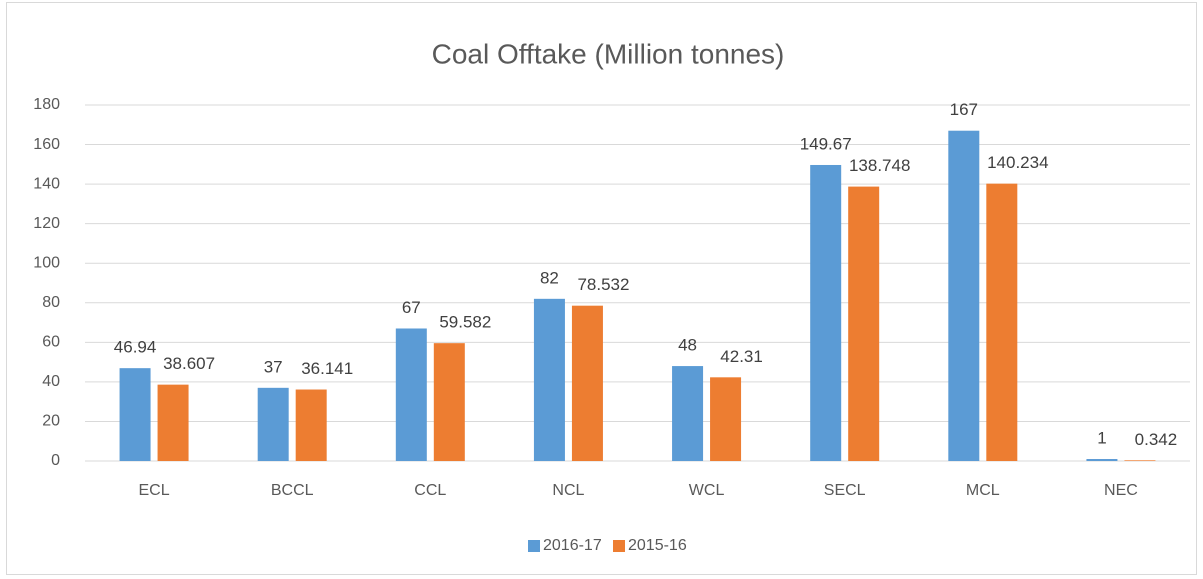 This screenshot has width=1203, height=579. Describe the element at coordinates (549, 277) in the screenshot. I see `data-label: 82` at that location.